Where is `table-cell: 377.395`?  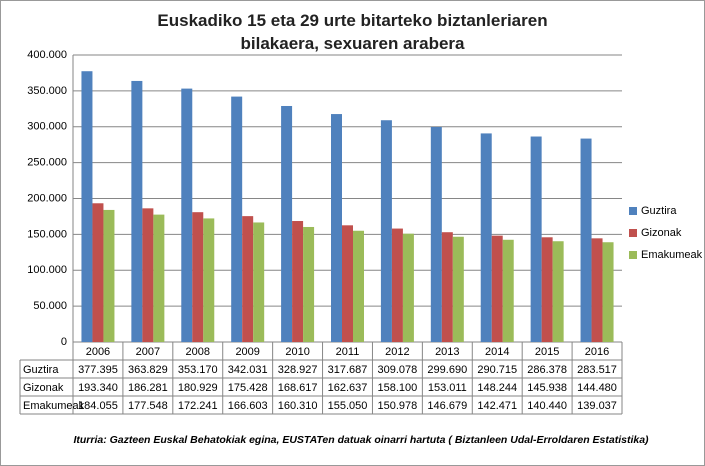
table-cell: 377.395 is located at coordinates (98, 370).